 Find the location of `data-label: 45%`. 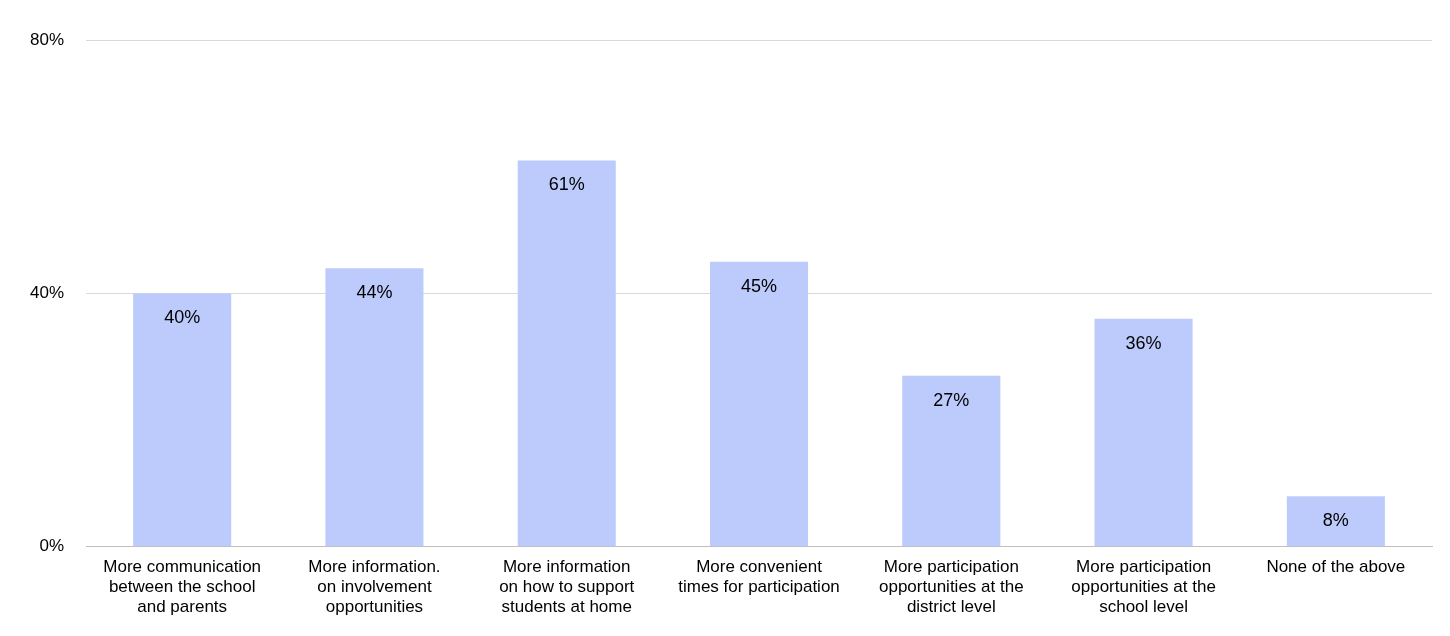

data-label: 45% is located at coordinates (759, 285).